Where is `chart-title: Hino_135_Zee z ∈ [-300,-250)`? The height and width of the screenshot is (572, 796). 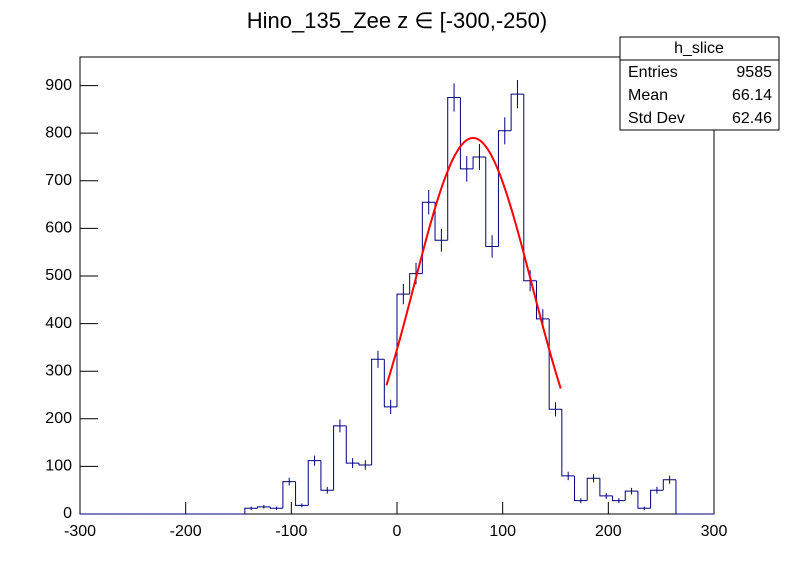
chart-title: Hino_135_Zee z ∈ [-300,-250) is located at coordinates (397, 20).